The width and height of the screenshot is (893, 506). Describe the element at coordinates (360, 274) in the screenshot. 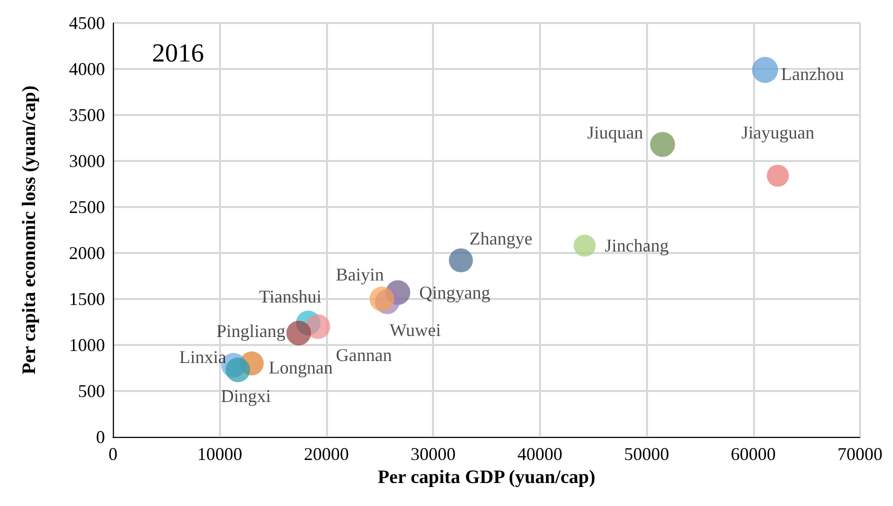

I see `series-label: Baiyin` at that location.